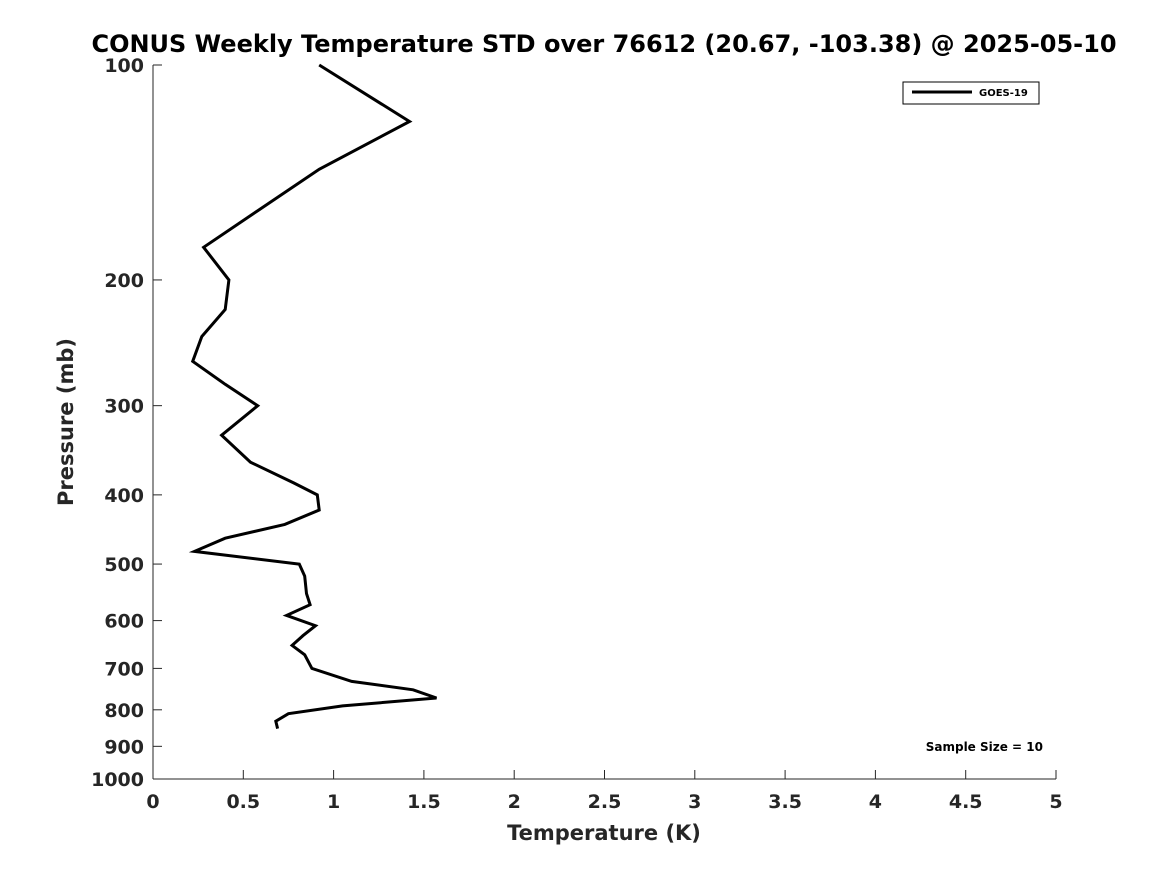 The height and width of the screenshot is (875, 1167). I want to click on y-axis-ticks: 100 200 300 400 500 600 700 800 900 1000, so click(126, 423).